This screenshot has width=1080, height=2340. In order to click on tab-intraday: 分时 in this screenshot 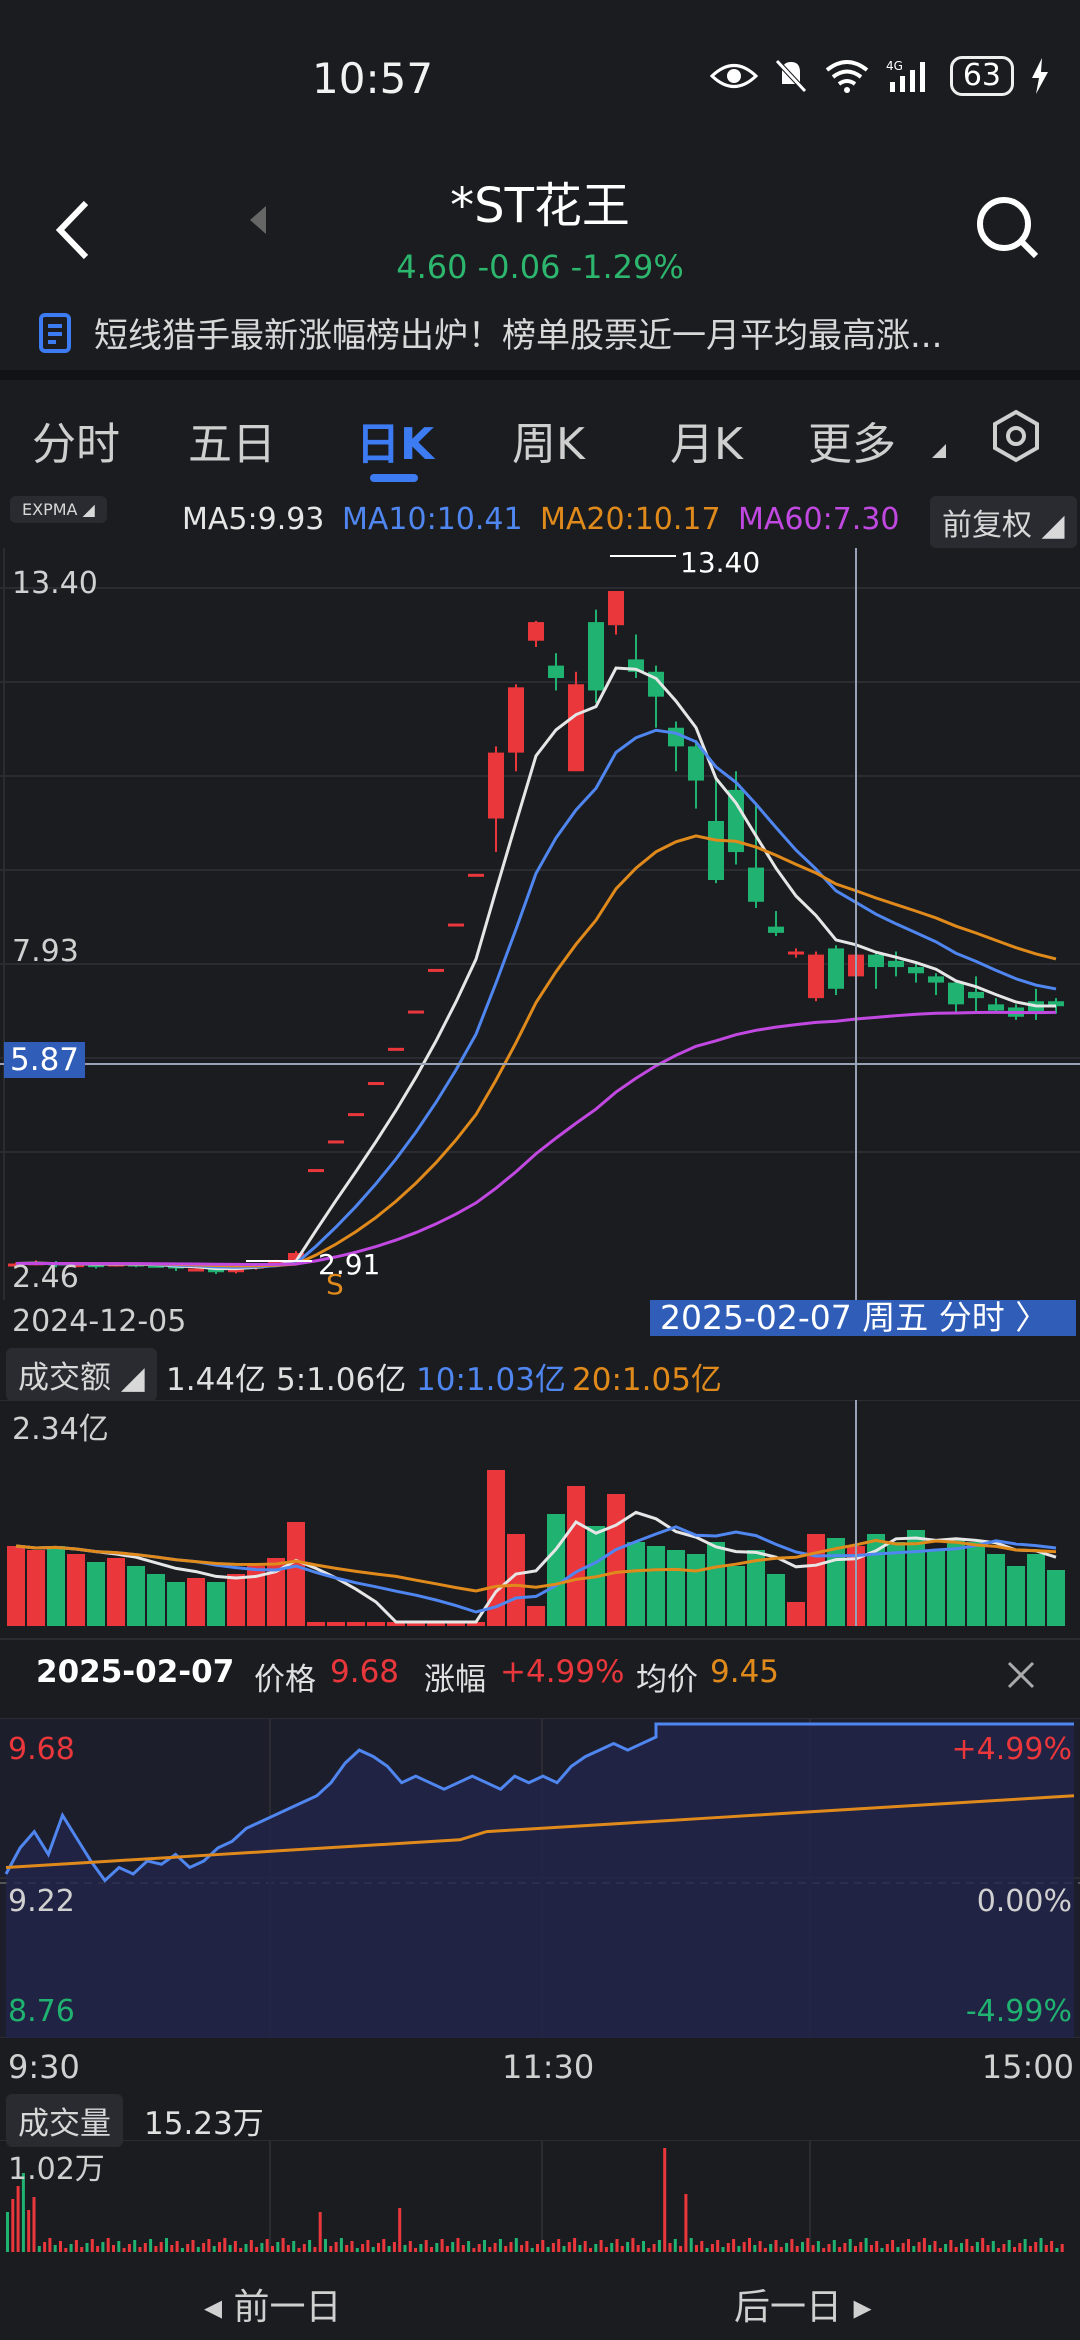, I will do `click(76, 444)`.